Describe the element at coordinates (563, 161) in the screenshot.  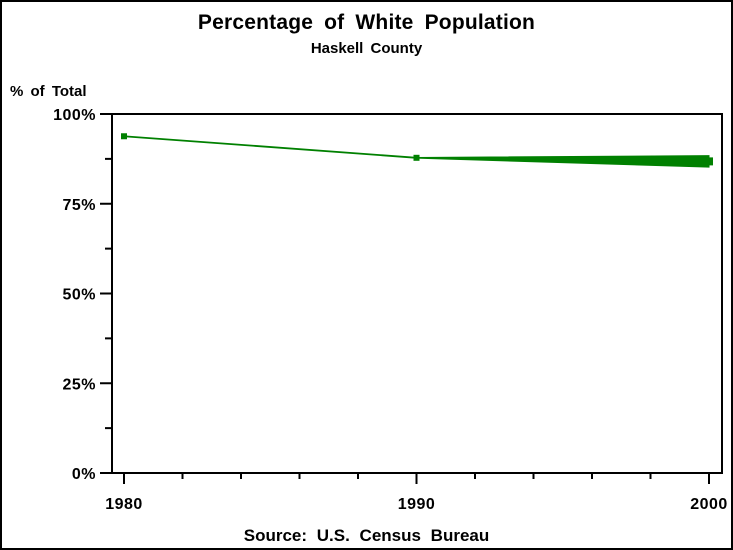
I see `series-band-wedge` at that location.